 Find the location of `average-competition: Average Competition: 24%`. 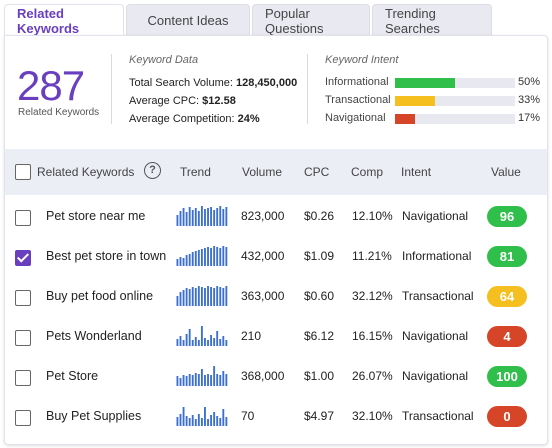

average-competition: Average Competition: 24% is located at coordinates (194, 119).